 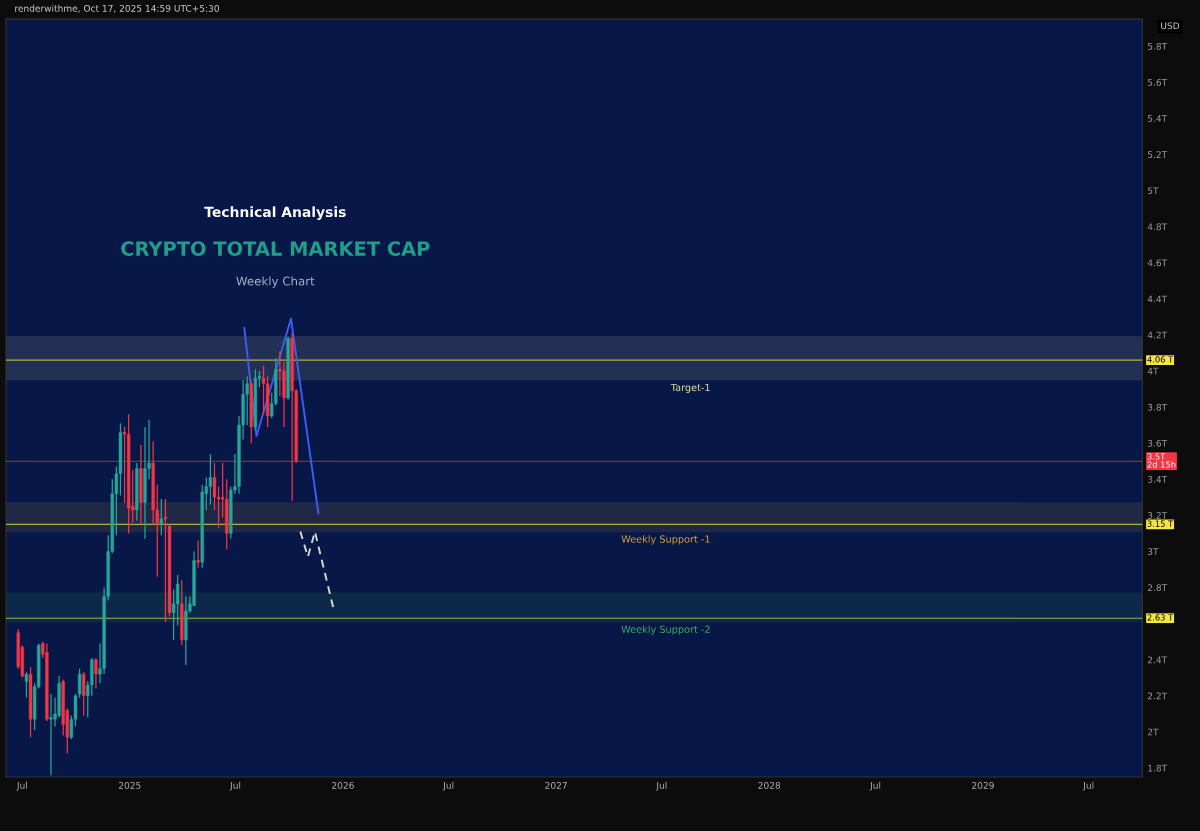 What do you see at coordinates (1157, 155) in the screenshot?
I see `y-tick-label: 5.2T` at bounding box center [1157, 155].